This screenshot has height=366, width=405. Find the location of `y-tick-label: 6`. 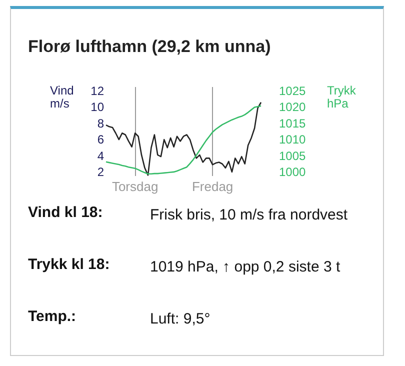

y-tick-label: 6 is located at coordinates (100, 139).